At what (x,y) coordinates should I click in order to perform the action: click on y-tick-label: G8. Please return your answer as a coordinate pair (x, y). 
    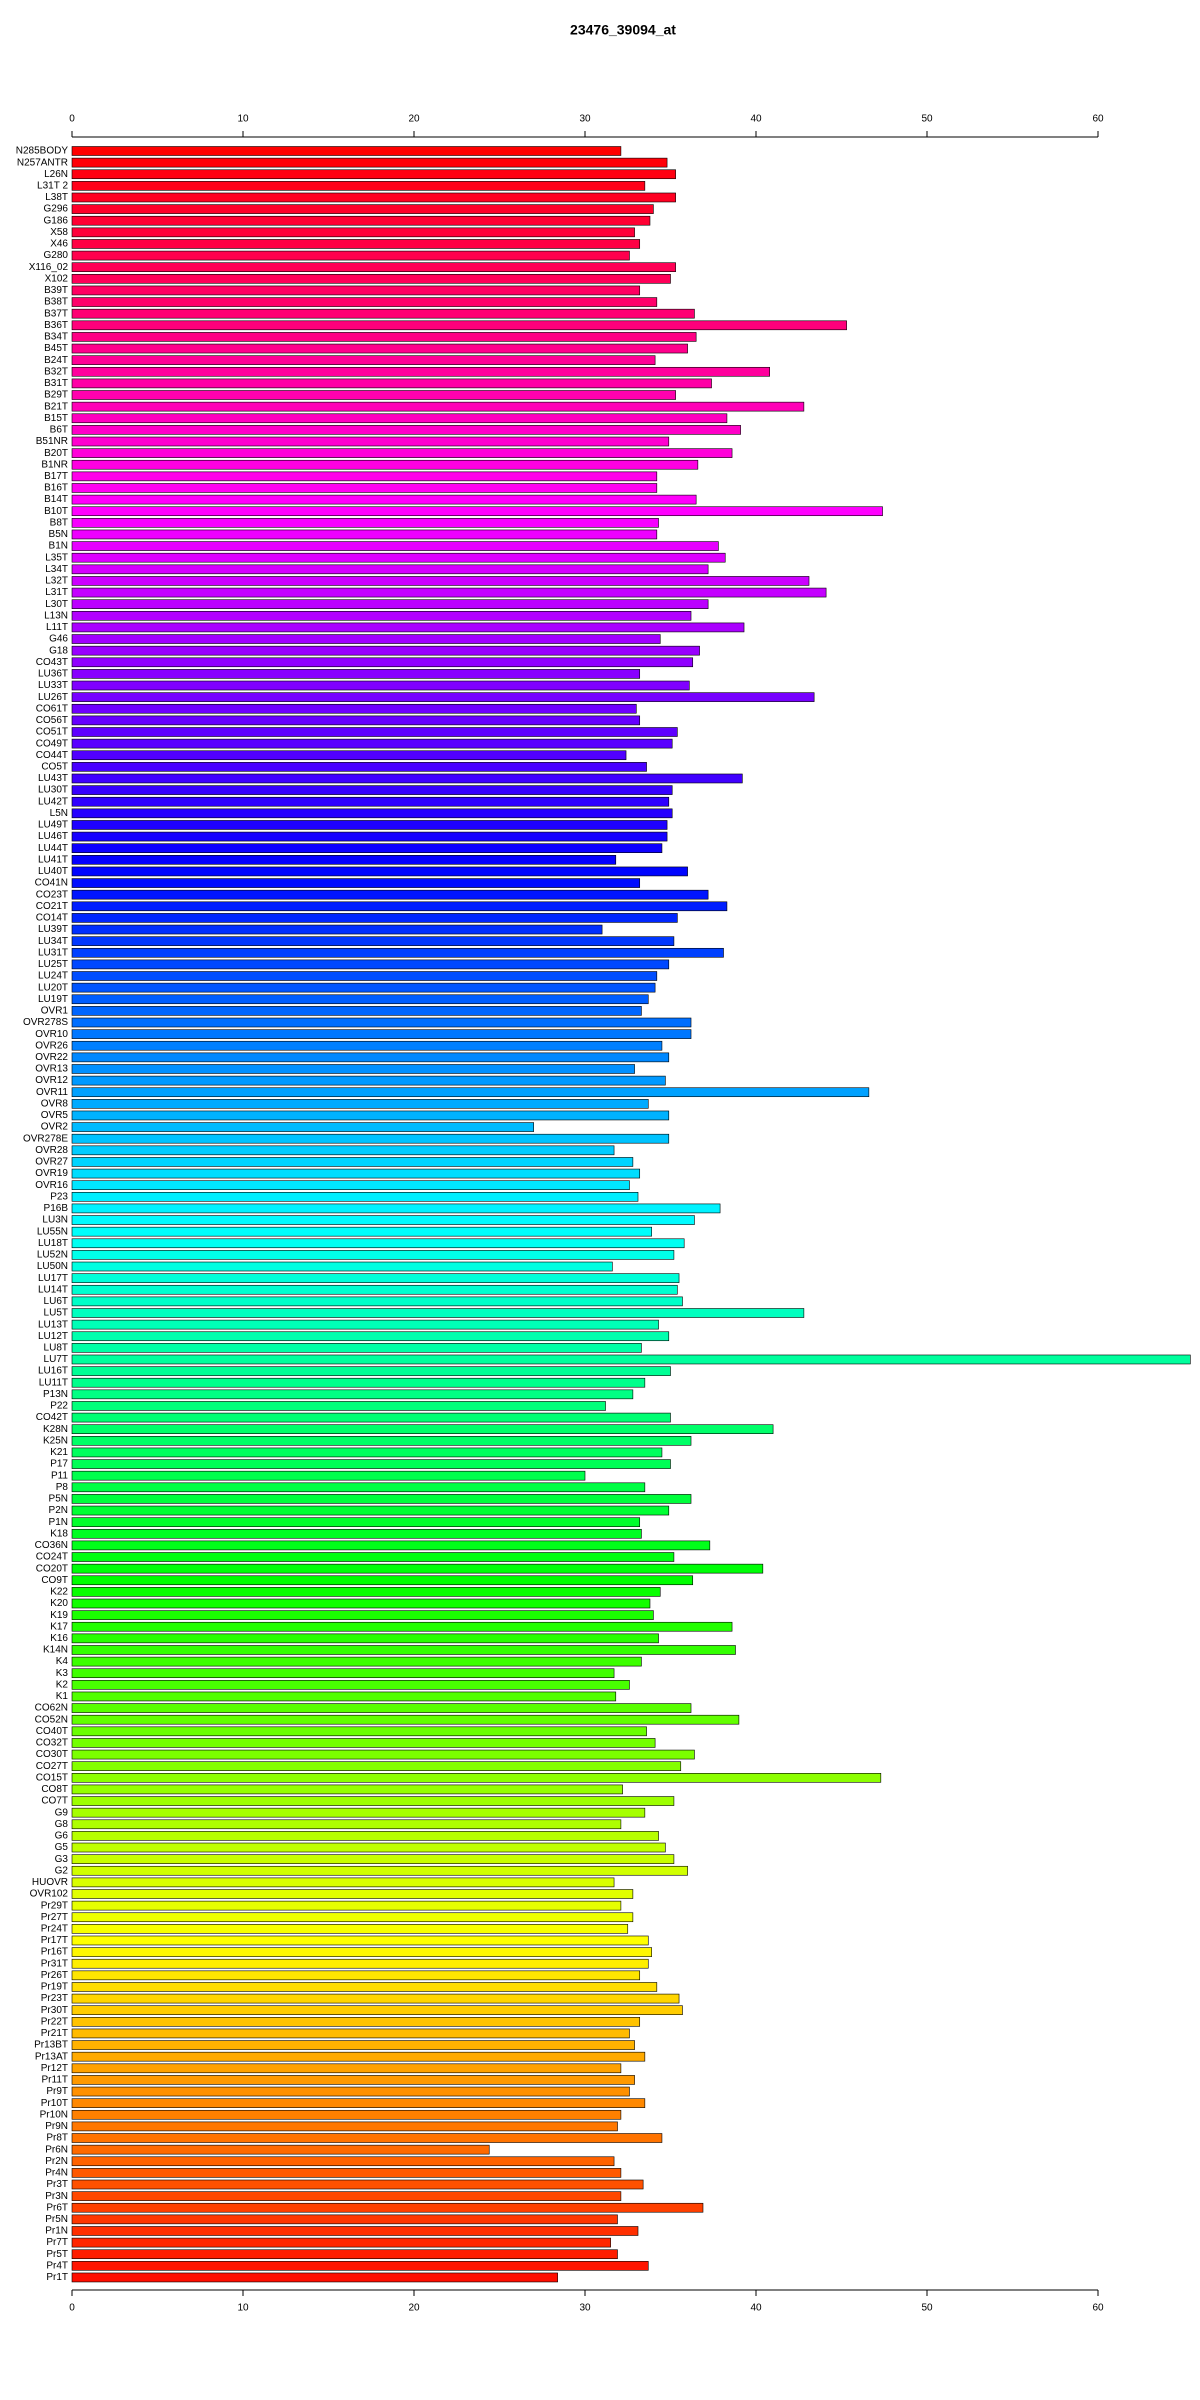
    Looking at the image, I should click on (62, 1824).